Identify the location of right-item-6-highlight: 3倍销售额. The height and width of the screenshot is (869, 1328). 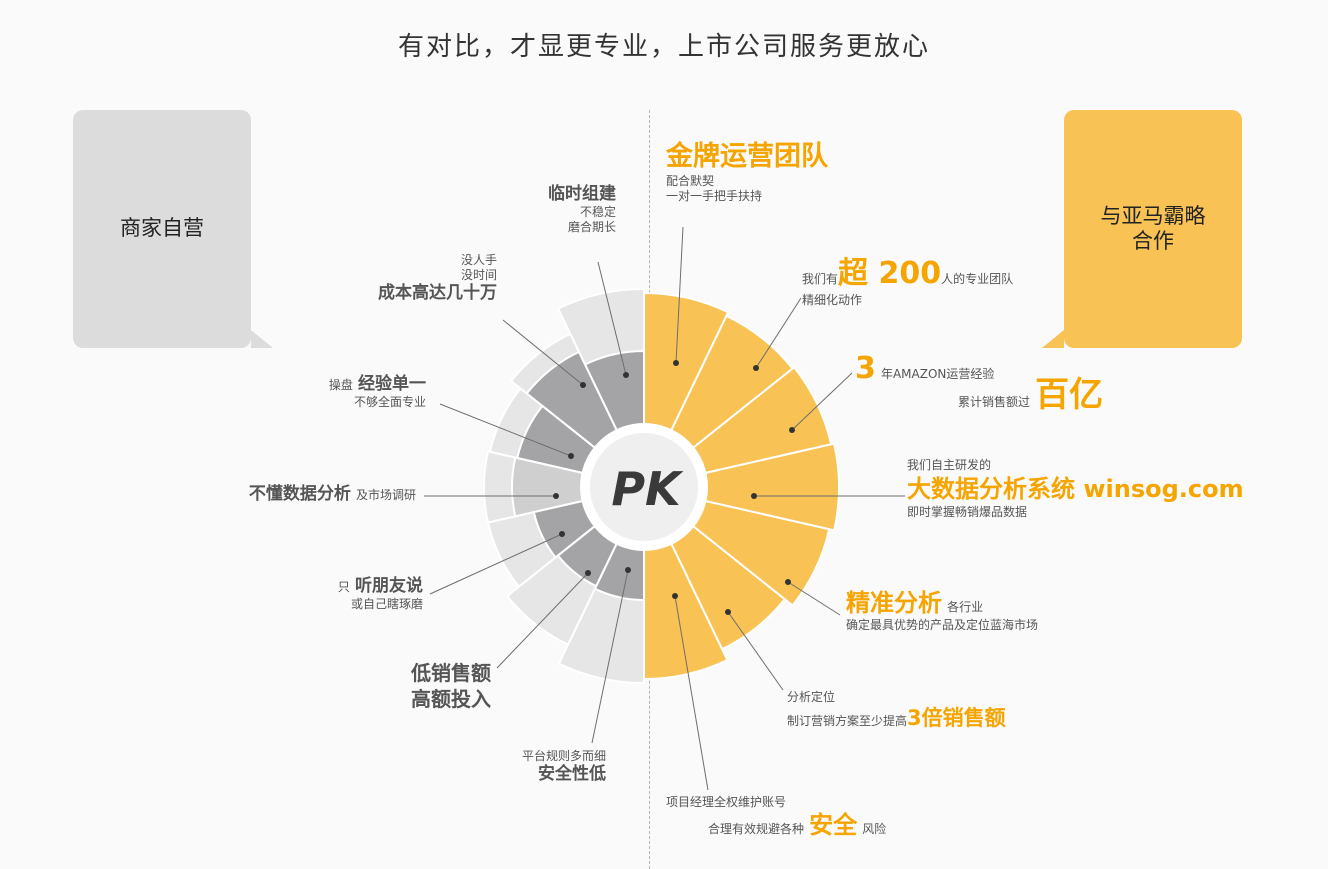
(956, 718).